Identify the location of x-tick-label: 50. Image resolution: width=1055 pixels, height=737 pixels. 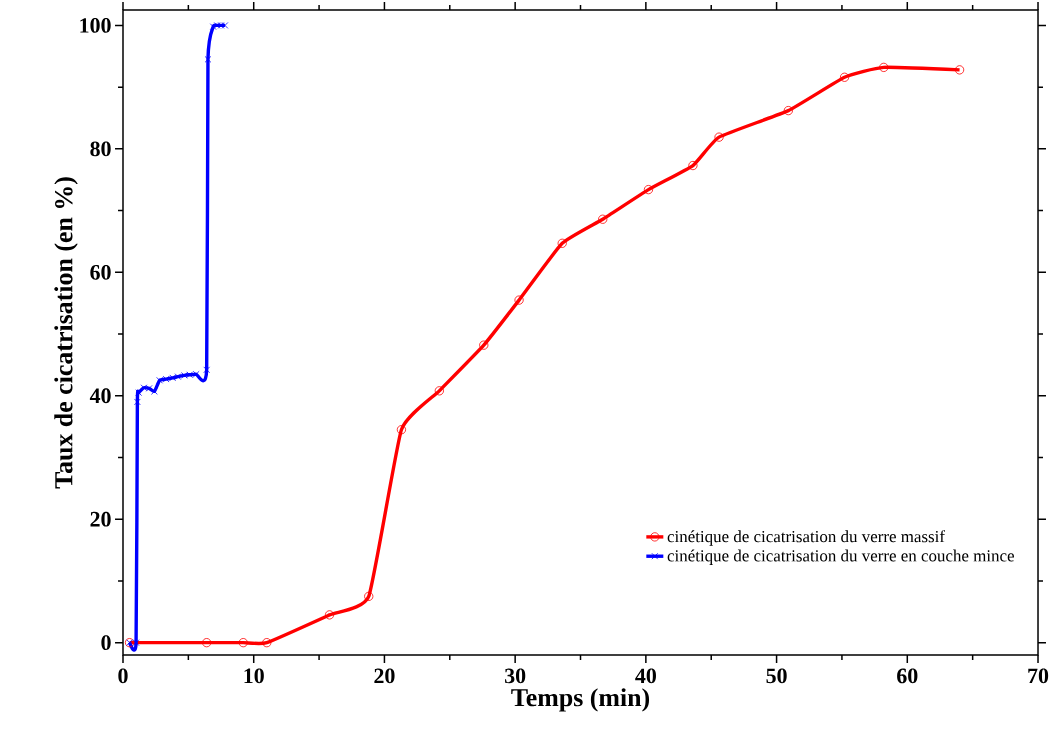
(776, 676).